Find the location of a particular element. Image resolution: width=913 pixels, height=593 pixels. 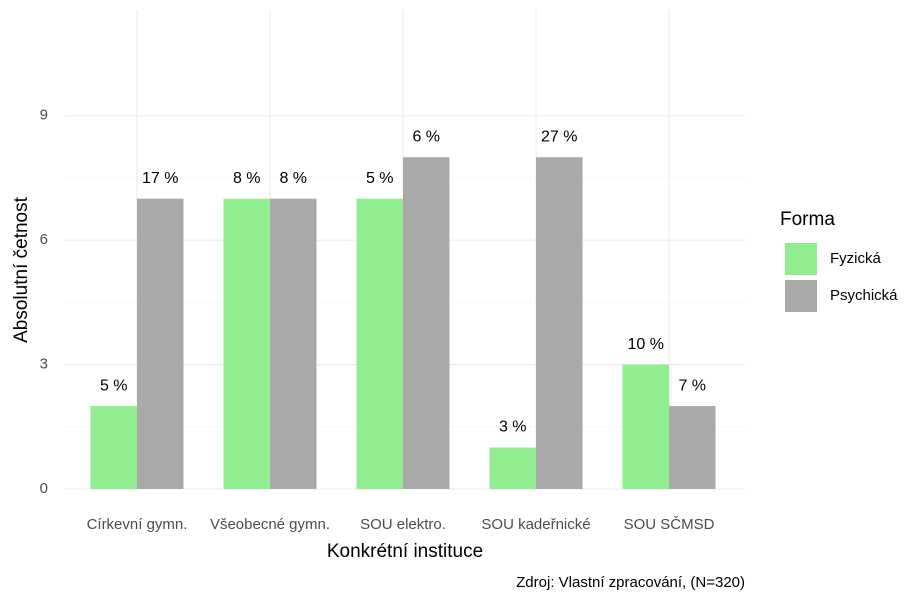

legend-title: Forma is located at coordinates (807, 219).